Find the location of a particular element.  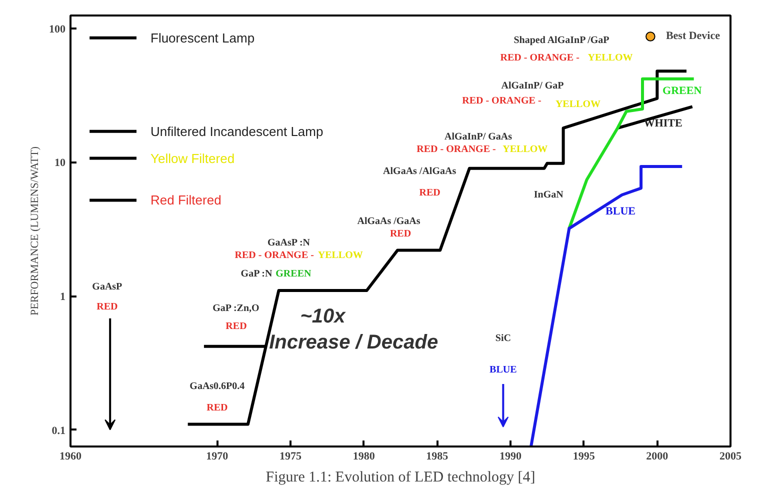

y-tick-label: 100 is located at coordinates (57, 29).